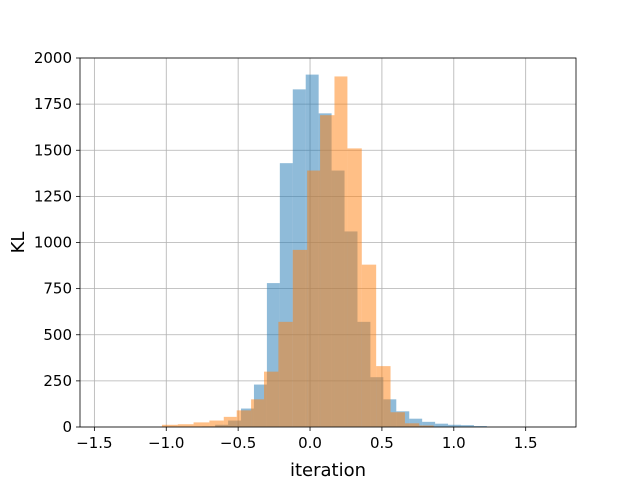  Describe the element at coordinates (57, 335) in the screenshot. I see `y-tick-label: 500` at that location.